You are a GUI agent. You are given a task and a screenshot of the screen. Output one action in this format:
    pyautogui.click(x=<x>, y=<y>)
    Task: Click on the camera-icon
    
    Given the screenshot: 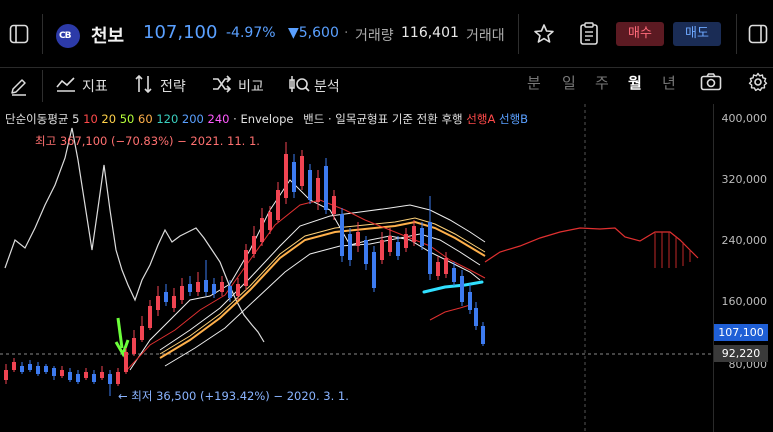 What is the action you would take?
    pyautogui.click(x=711, y=82)
    